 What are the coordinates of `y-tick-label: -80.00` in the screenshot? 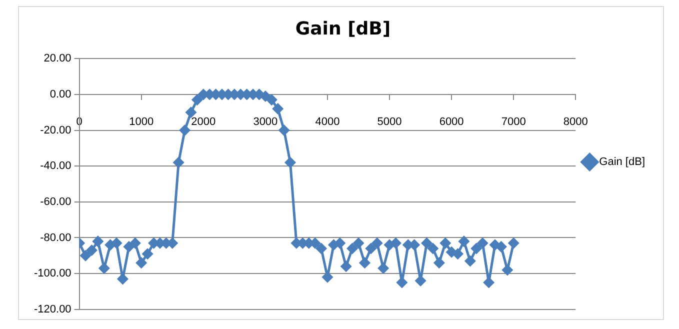 It's located at (56, 238).